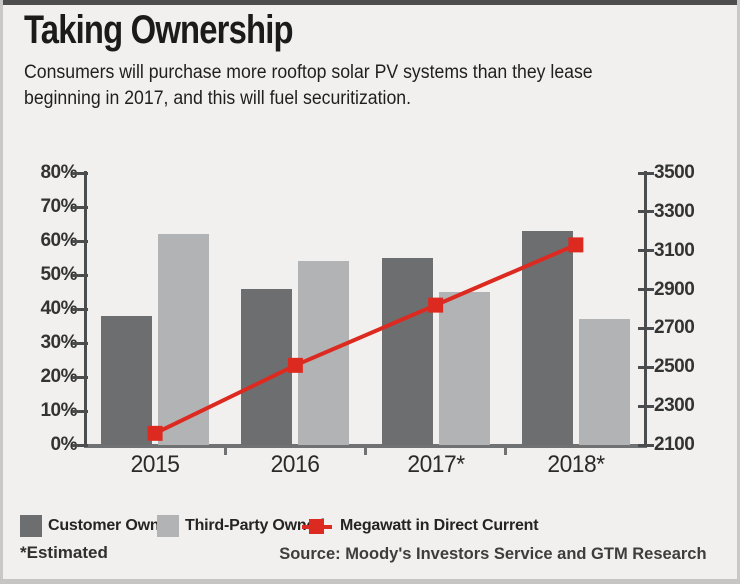 The width and height of the screenshot is (740, 584). I want to click on footnote-estimated: *Estimated, so click(64, 552).